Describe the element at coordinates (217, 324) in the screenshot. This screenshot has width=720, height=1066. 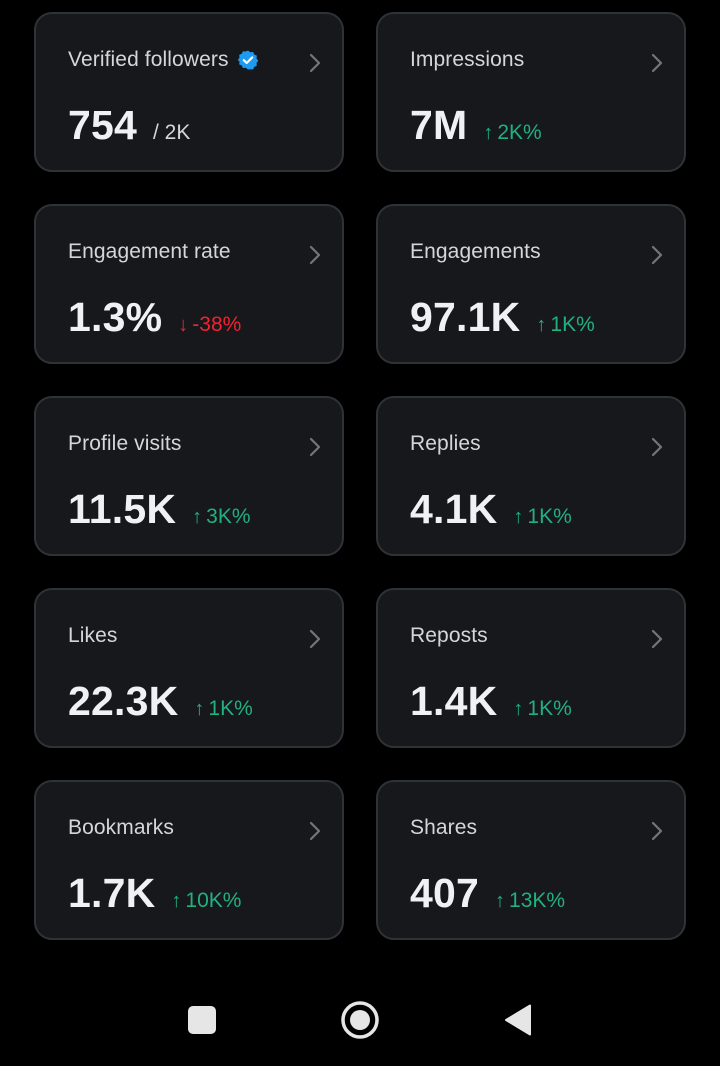
I see `card-delta-value: -38%` at that location.